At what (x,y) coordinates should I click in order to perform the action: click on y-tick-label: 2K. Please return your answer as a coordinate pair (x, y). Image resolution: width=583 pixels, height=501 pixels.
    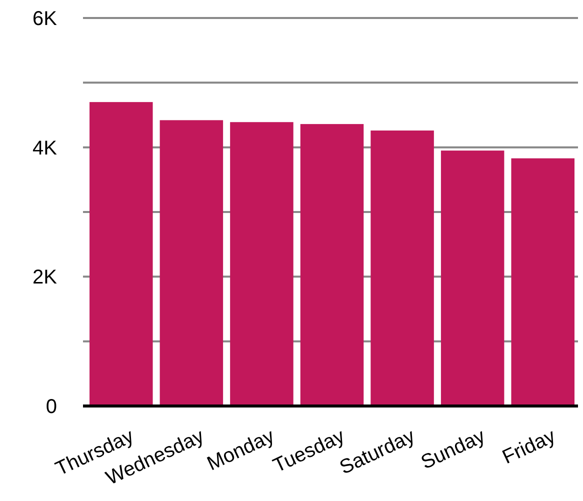
    Looking at the image, I should click on (45, 277).